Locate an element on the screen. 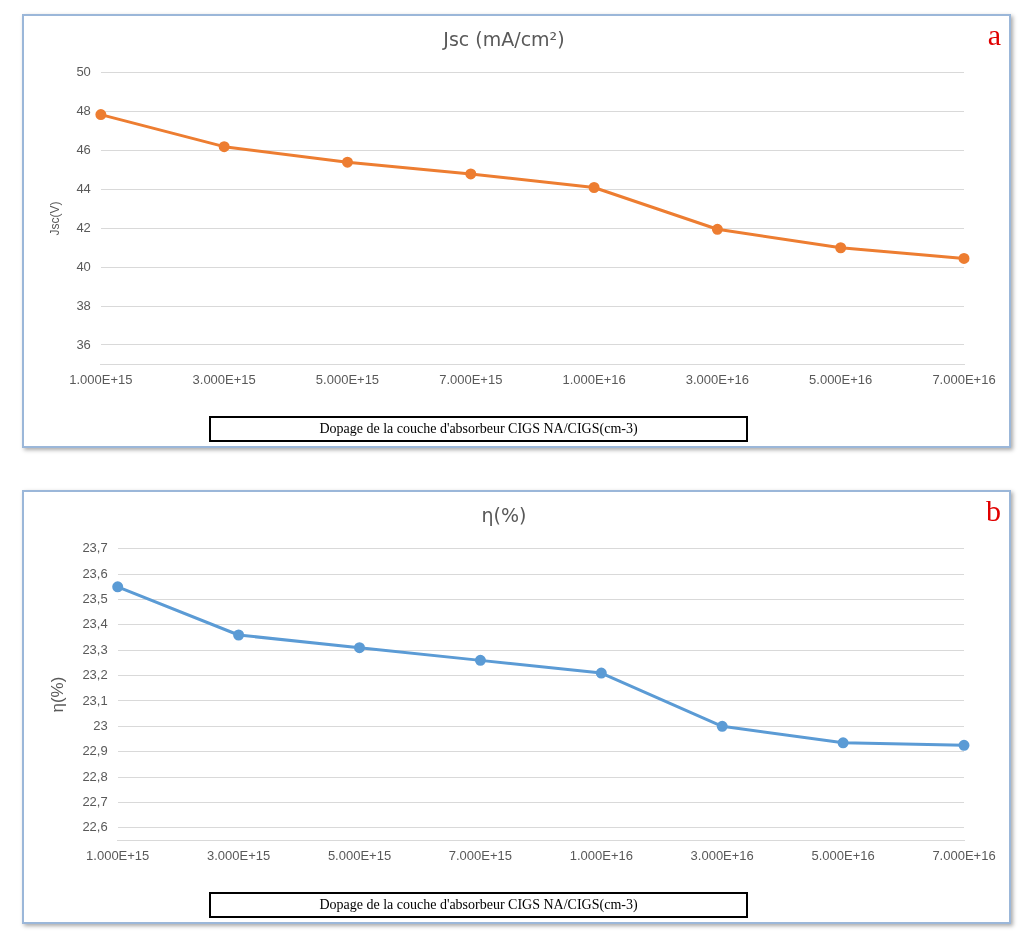  y-axis-title: Jsc(V) is located at coordinates (54, 218).